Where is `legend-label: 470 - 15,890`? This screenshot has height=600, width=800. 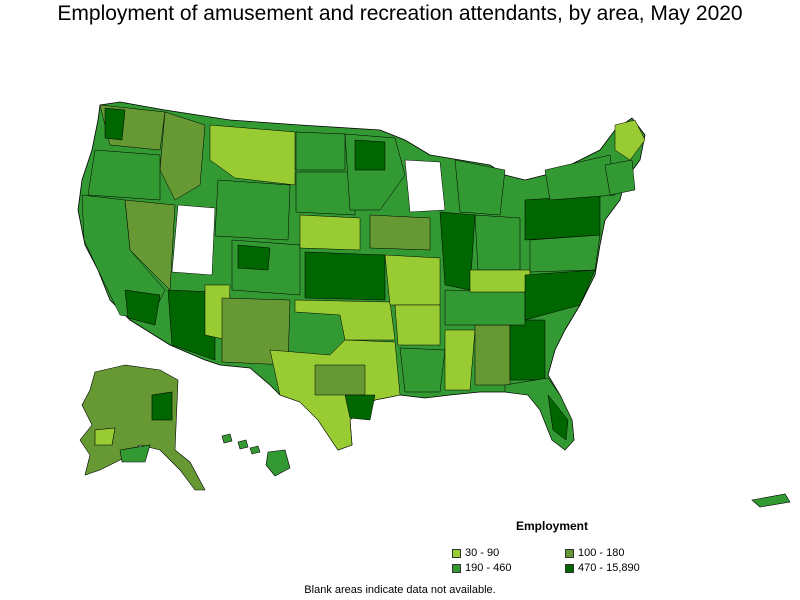
legend-label: 470 - 15,890 is located at coordinates (609, 568).